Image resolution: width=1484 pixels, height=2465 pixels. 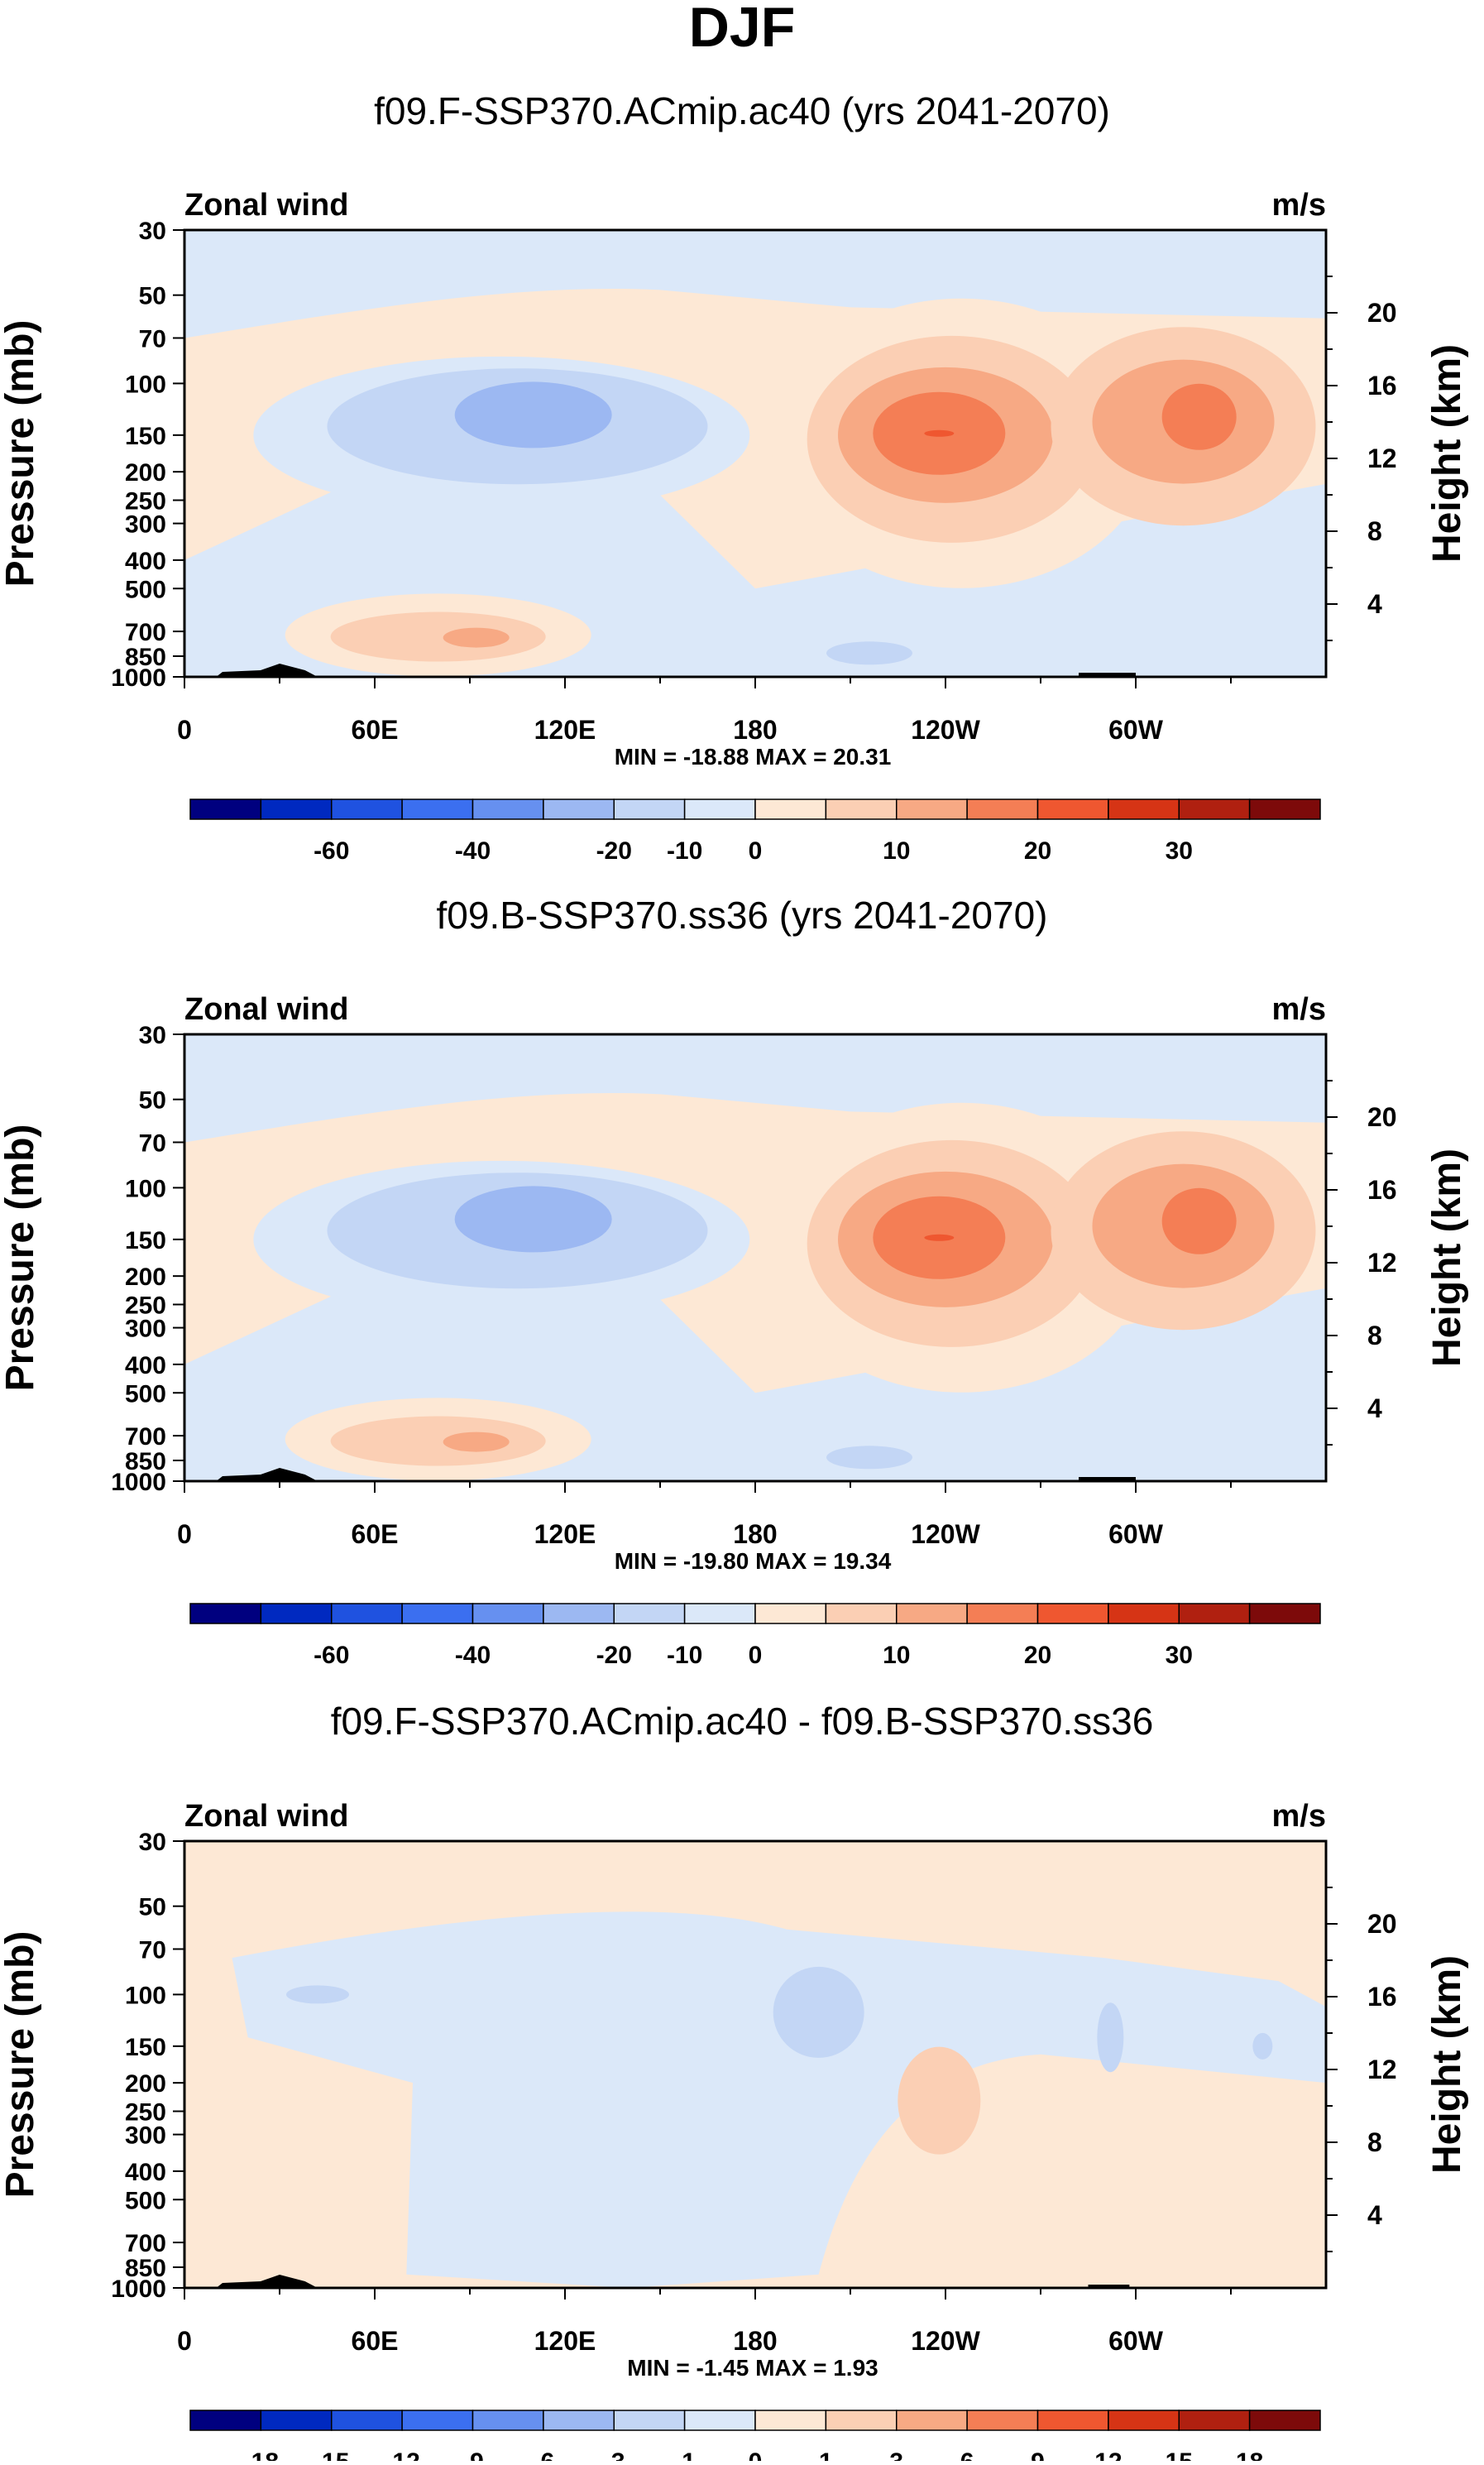 What do you see at coordinates (1382, 1924) in the screenshot?
I see `y2-tick-label: 20` at bounding box center [1382, 1924].